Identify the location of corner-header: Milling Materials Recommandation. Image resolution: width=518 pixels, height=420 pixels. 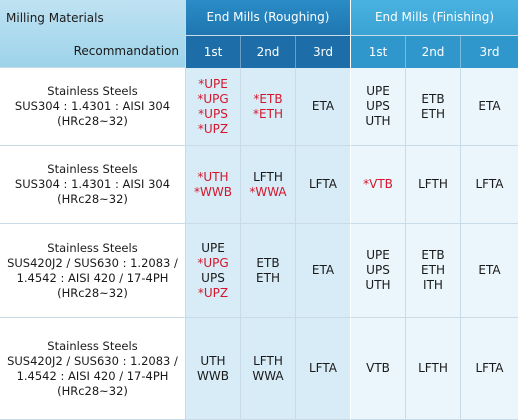
(93, 34).